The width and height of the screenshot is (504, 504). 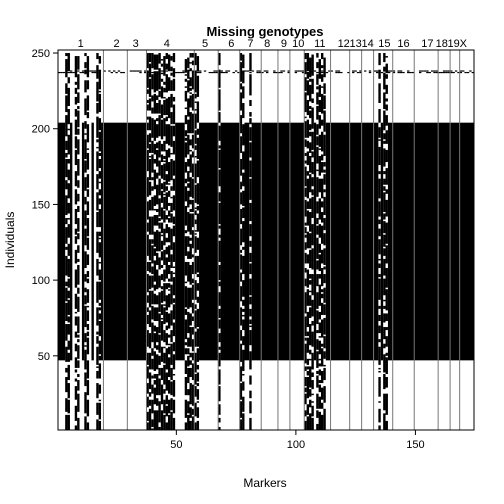 I want to click on chromosome-label: 12, so click(x=344, y=44).